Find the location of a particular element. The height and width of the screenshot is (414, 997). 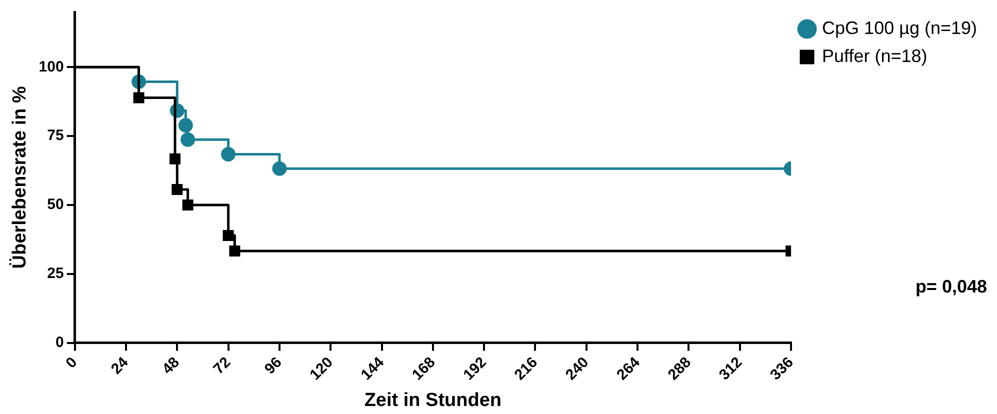

x-tick-label: 120 is located at coordinates (321, 369).